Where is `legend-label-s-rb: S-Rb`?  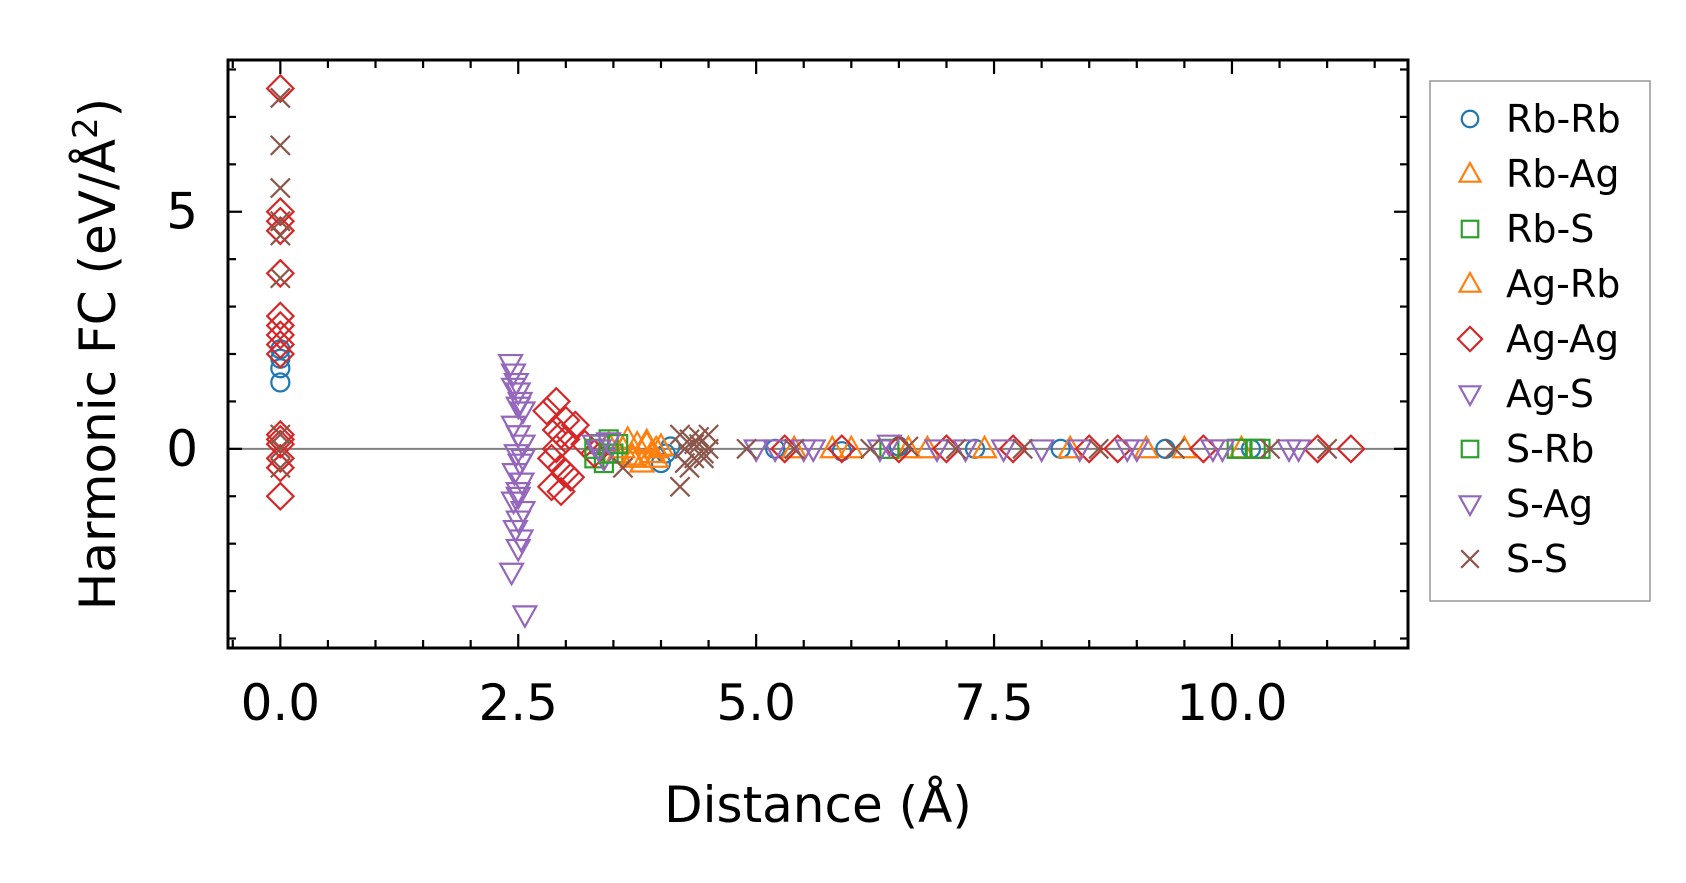
legend-label-s-rb: S-Rb is located at coordinates (1550, 449).